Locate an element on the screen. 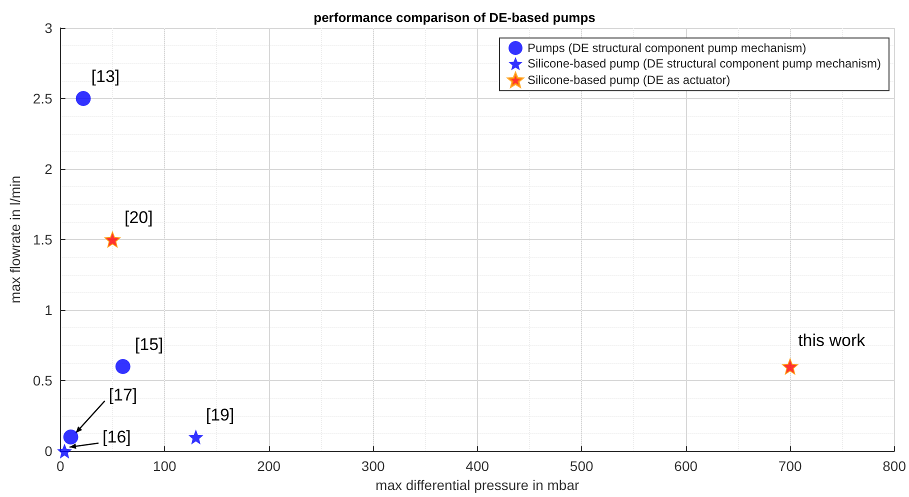  y-tick-label: 1 is located at coordinates (48, 310).